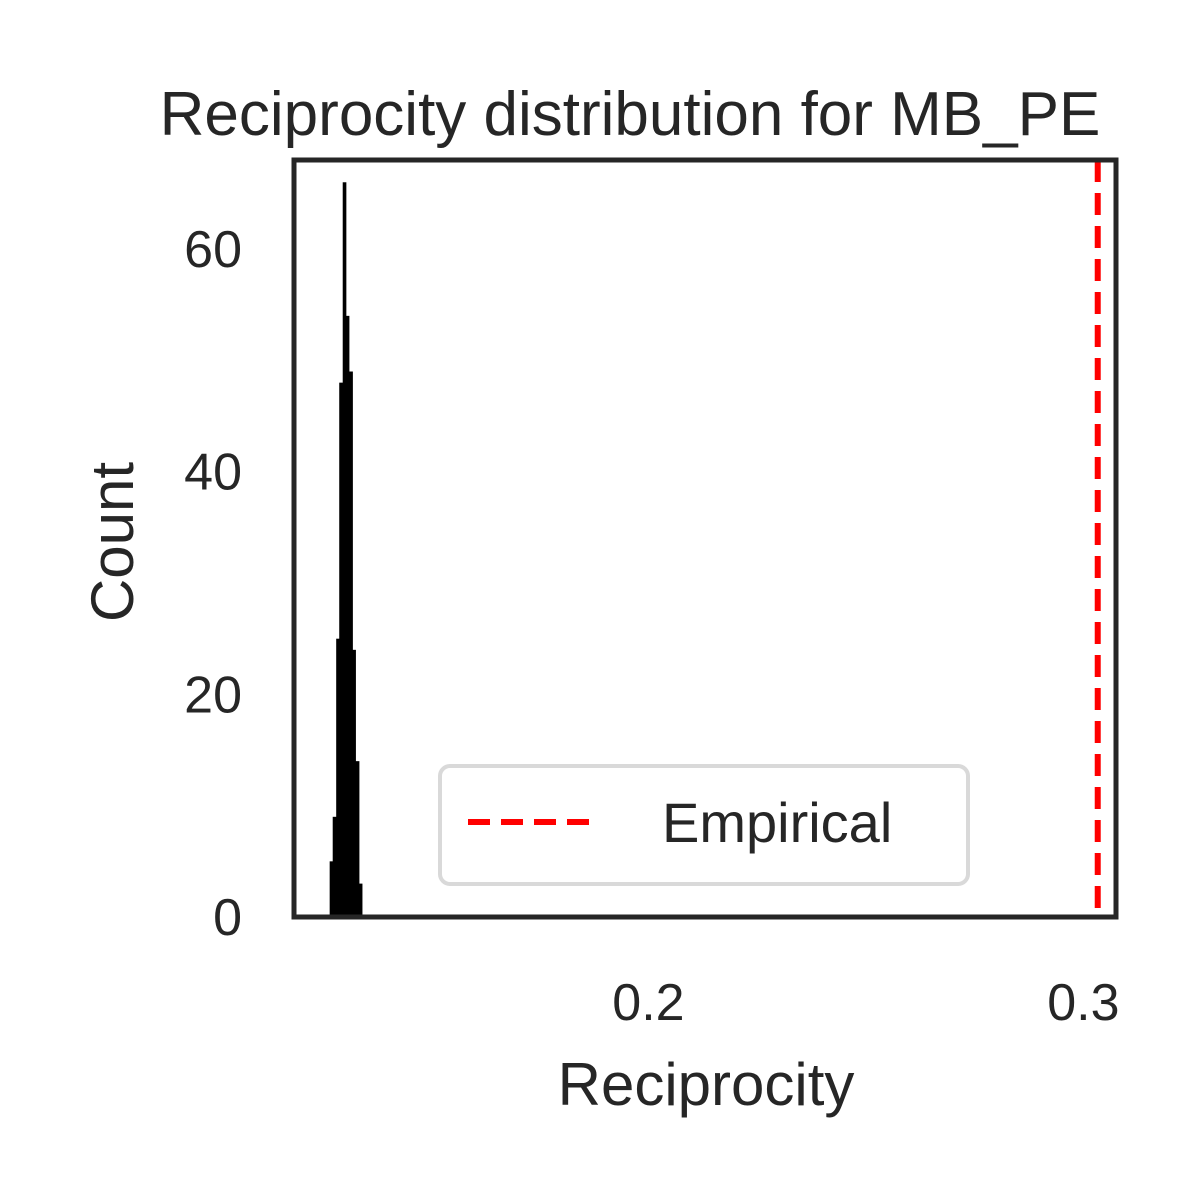  I want to click on y-tick-label: 60, so click(213, 250).